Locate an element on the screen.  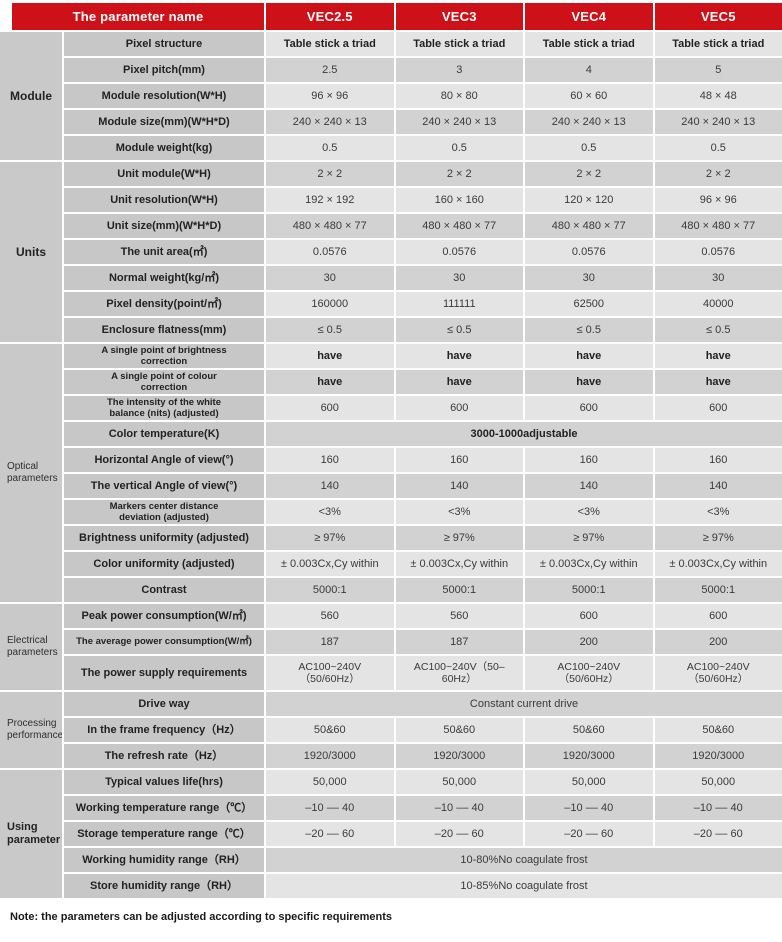
header-parameter-name-cell: The parameter name is located at coordinates (138, 16).